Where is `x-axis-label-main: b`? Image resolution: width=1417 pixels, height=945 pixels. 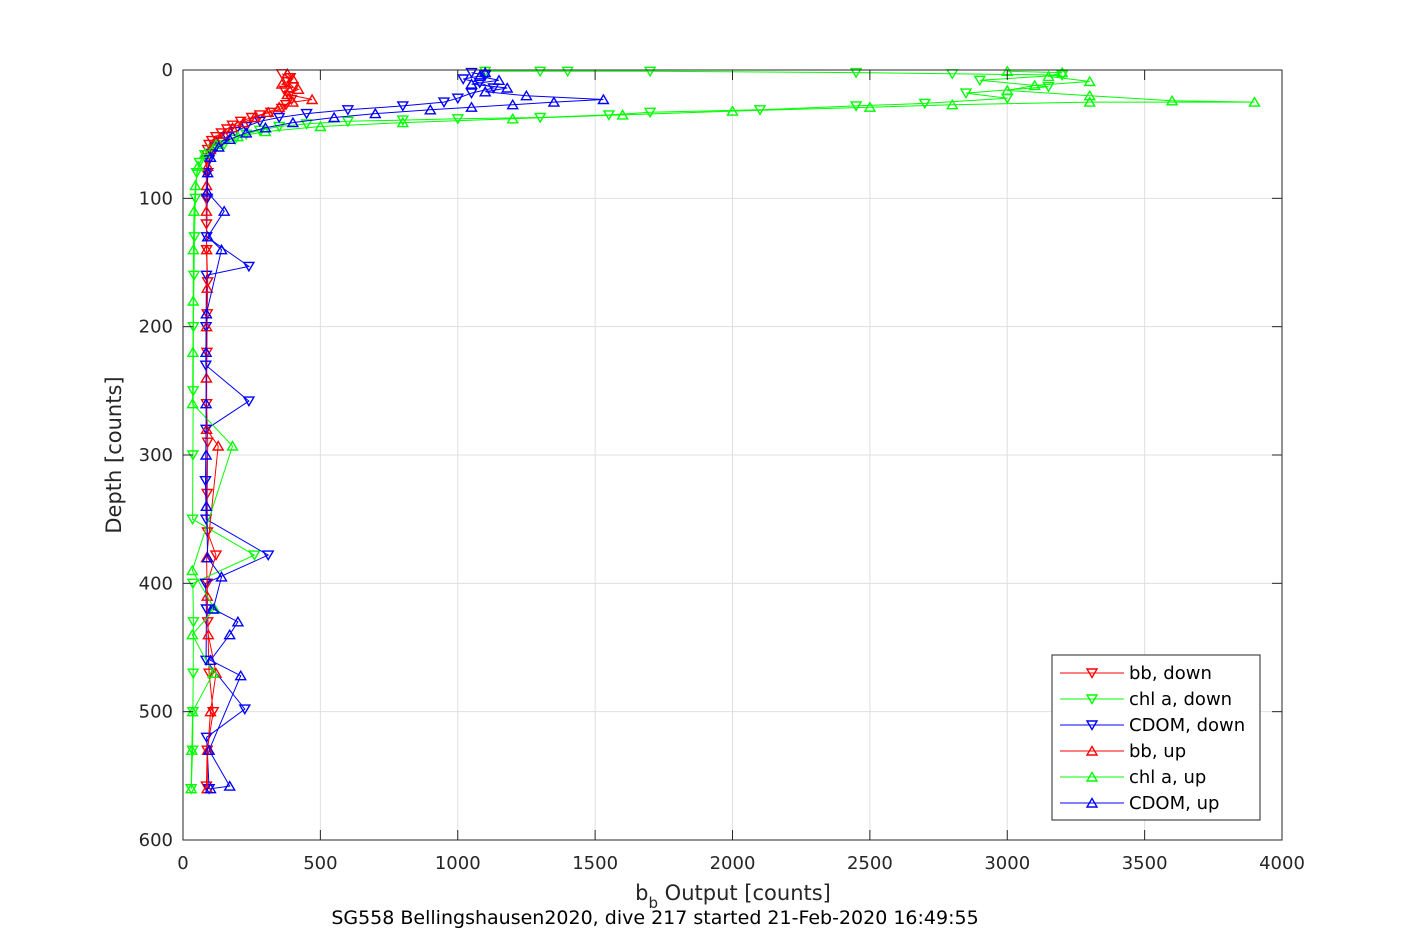 x-axis-label-main: b is located at coordinates (641, 893).